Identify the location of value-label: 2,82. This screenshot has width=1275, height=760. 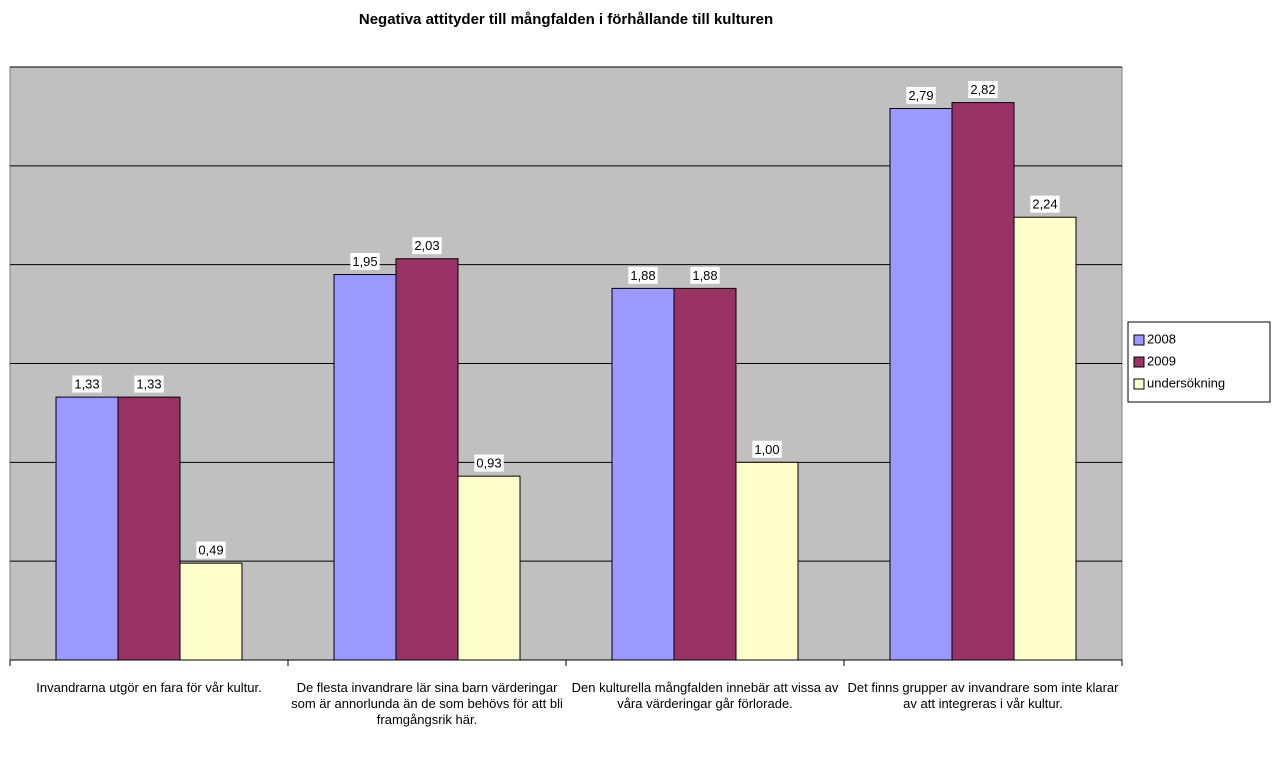
(982, 89).